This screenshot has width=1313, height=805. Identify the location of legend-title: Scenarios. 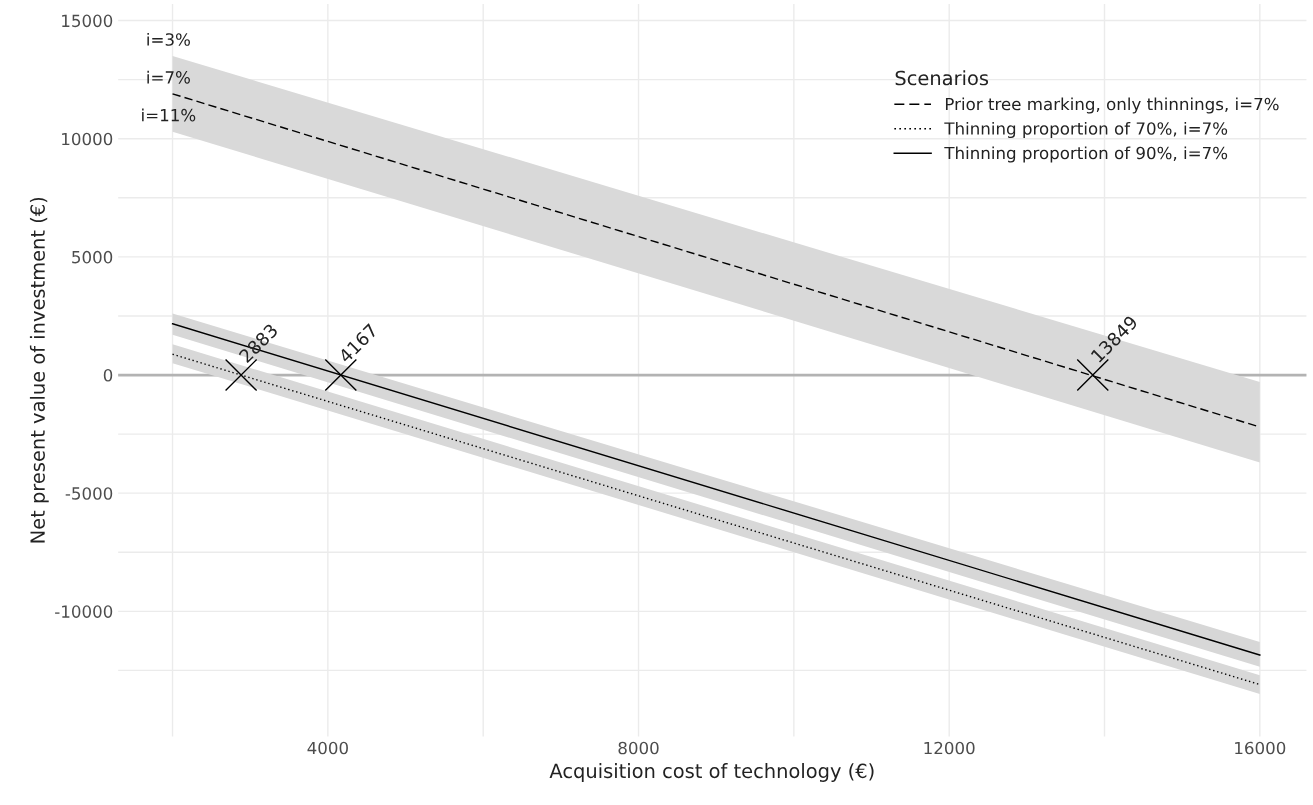
(942, 78).